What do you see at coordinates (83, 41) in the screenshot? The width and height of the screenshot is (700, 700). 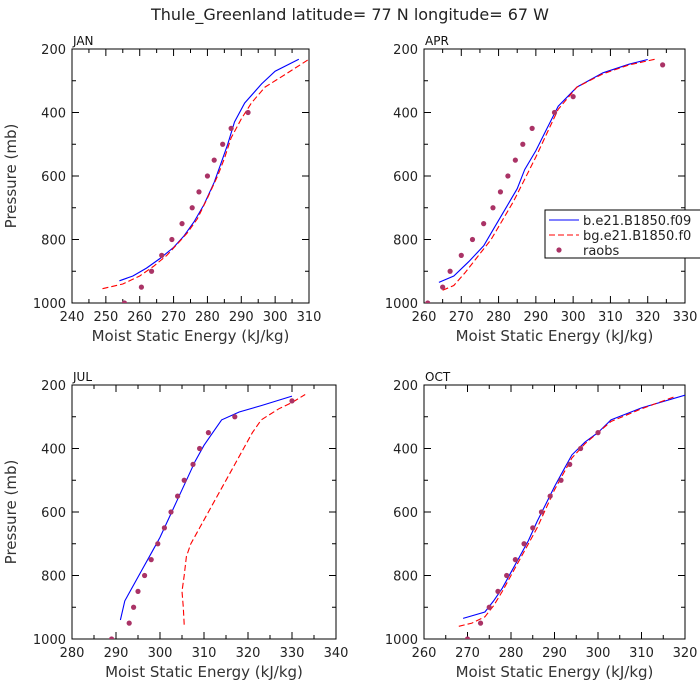 I see `panel-title: JAN` at bounding box center [83, 41].